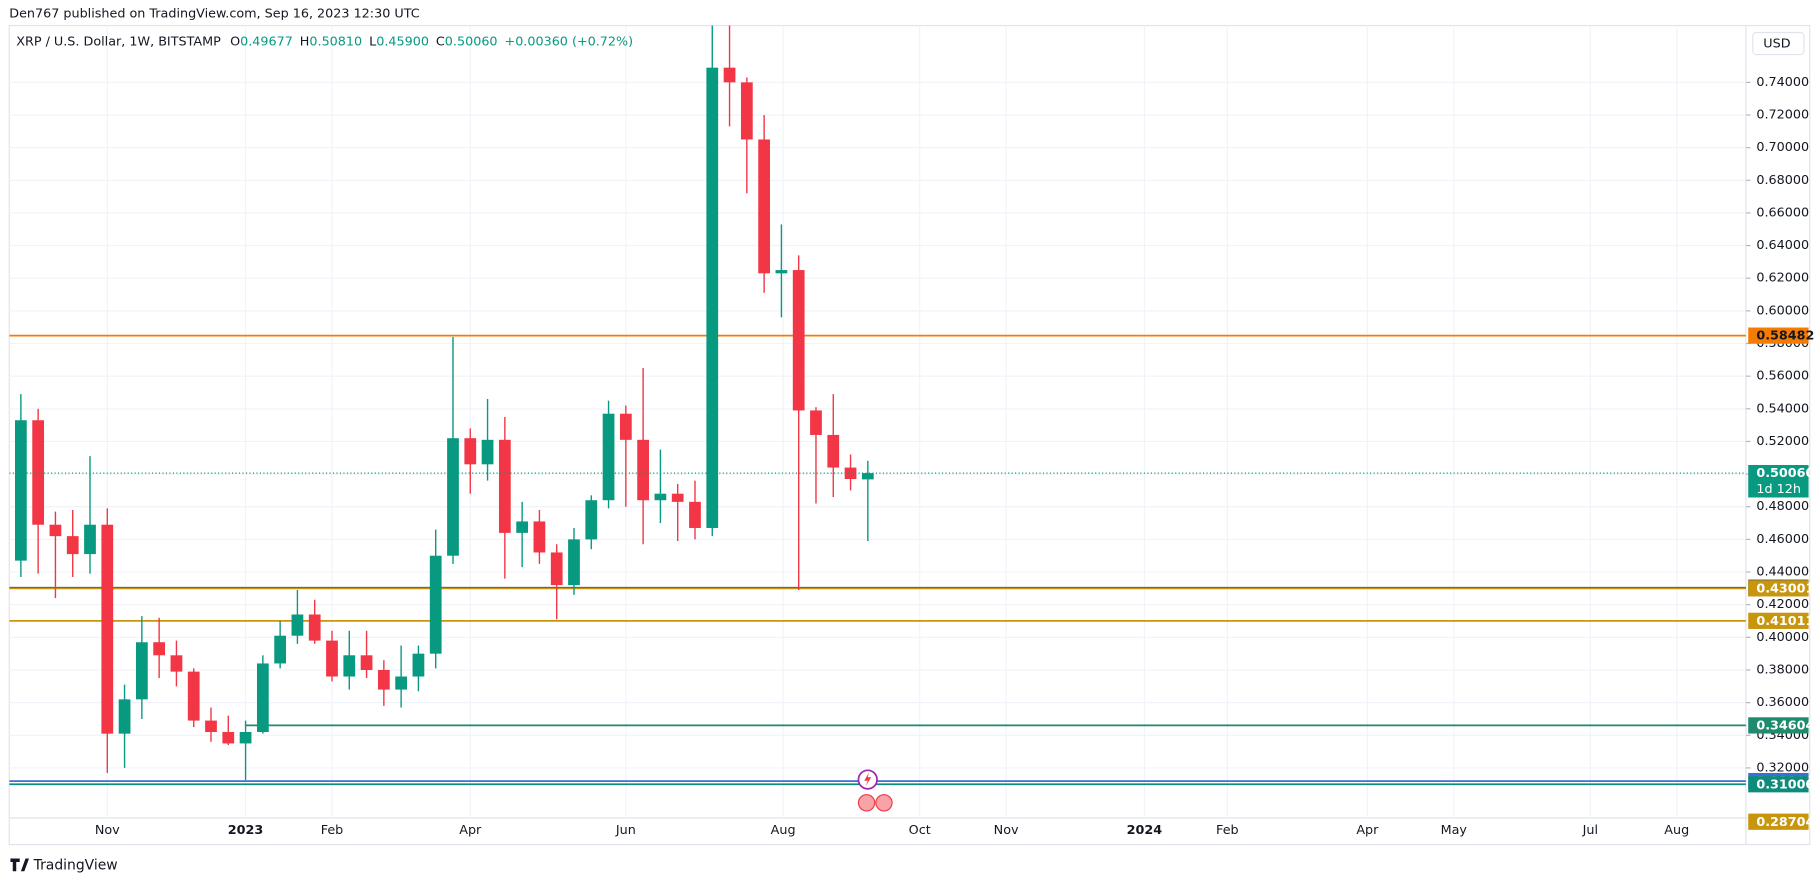 The height and width of the screenshot is (881, 1819). I want to click on legend-value: 0.49677, so click(266, 41).